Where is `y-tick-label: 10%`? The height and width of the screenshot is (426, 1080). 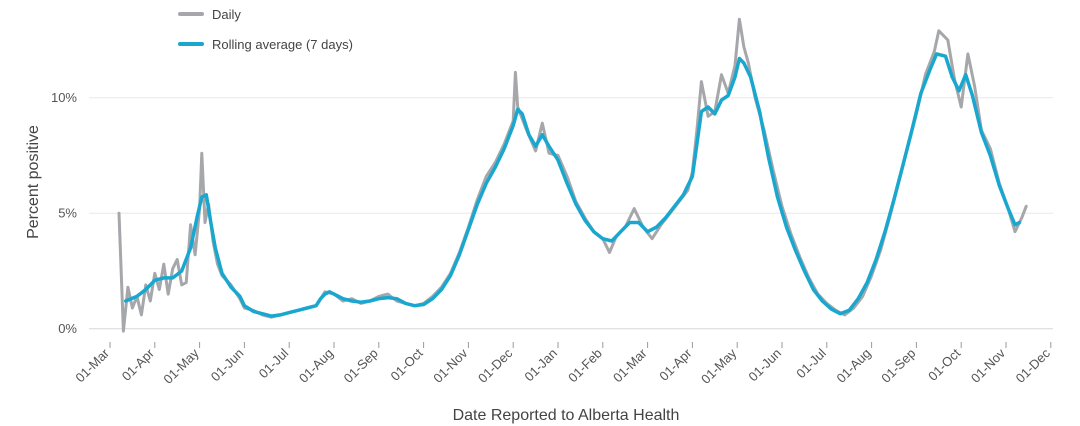
y-tick-label: 10% is located at coordinates (64, 97).